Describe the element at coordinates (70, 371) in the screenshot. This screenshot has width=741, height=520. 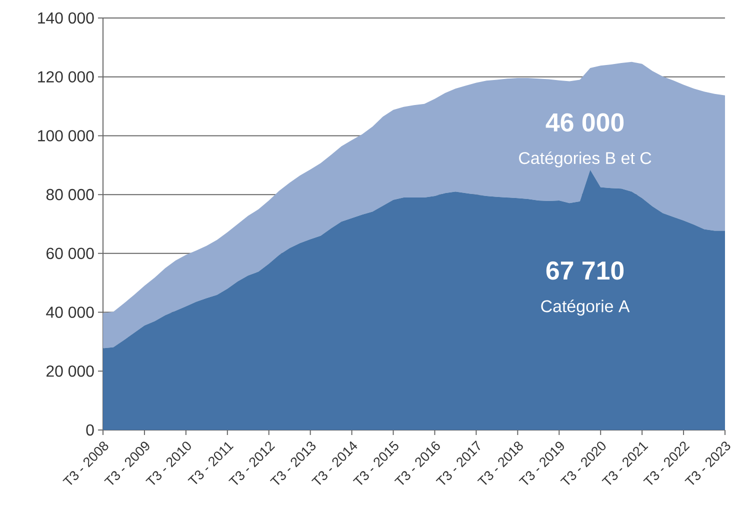
I see `y-tick-label: 20 000` at that location.